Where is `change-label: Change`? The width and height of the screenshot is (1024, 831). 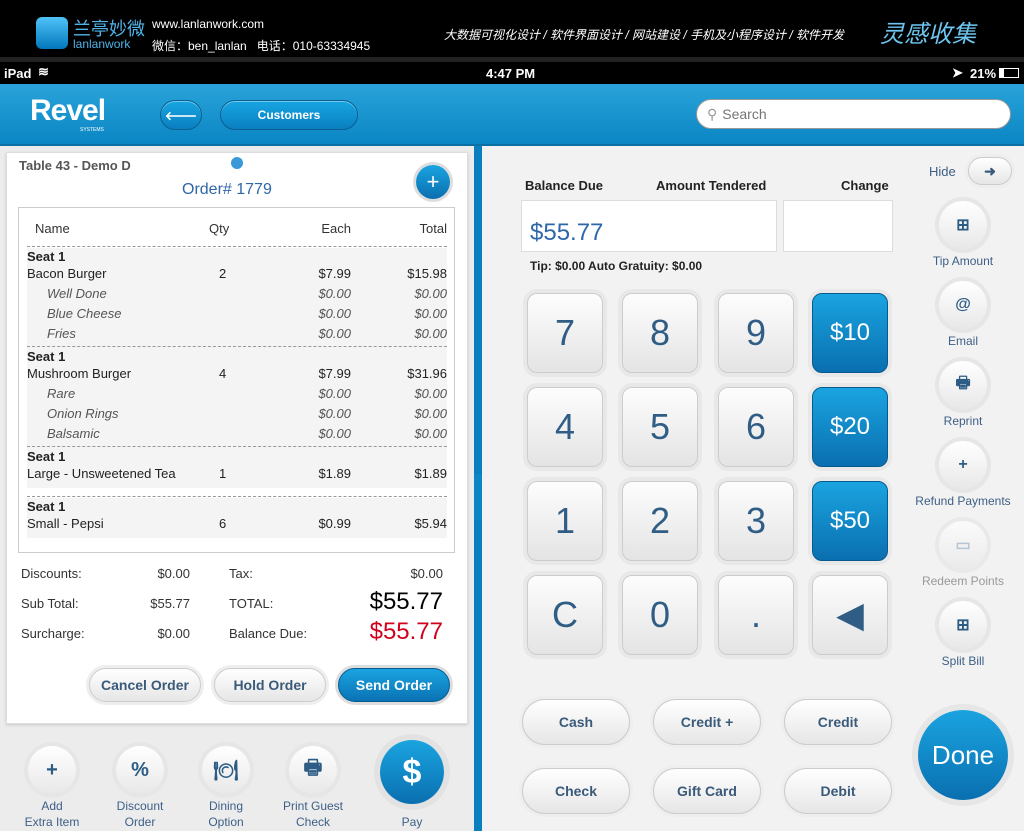
change-label: Change is located at coordinates (865, 185).